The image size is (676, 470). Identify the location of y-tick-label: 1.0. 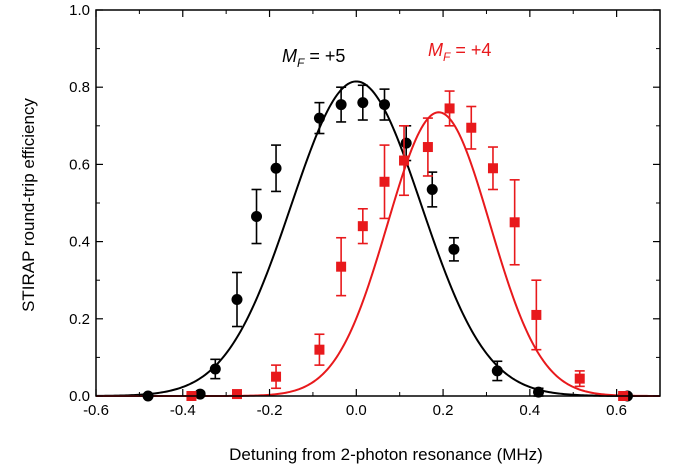
(79, 10).